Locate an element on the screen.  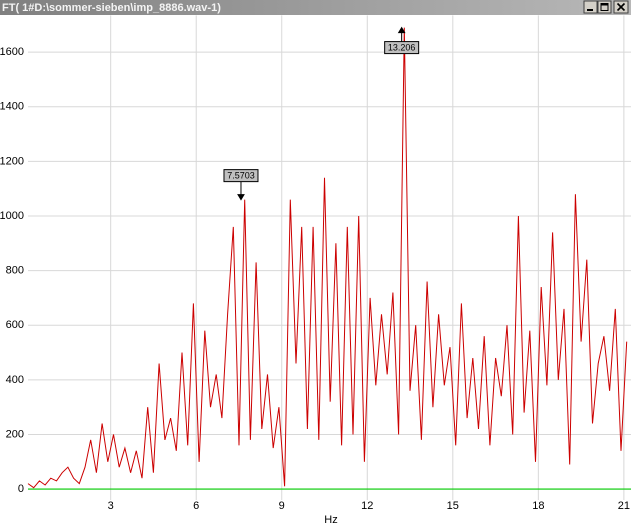
y-tick-label: 600 is located at coordinates (15, 325).